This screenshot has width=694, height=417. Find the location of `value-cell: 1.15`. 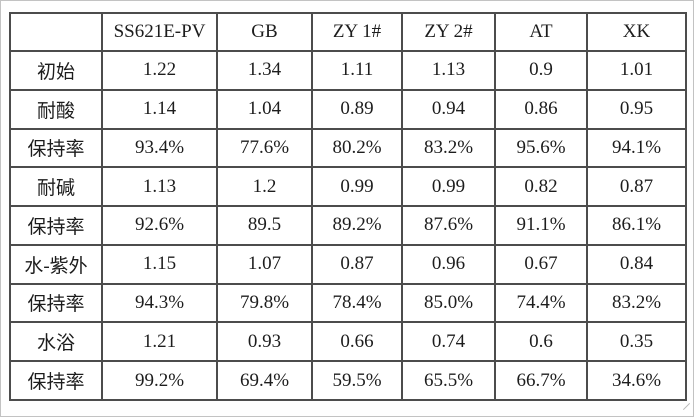

value-cell: 1.15 is located at coordinates (159, 264).